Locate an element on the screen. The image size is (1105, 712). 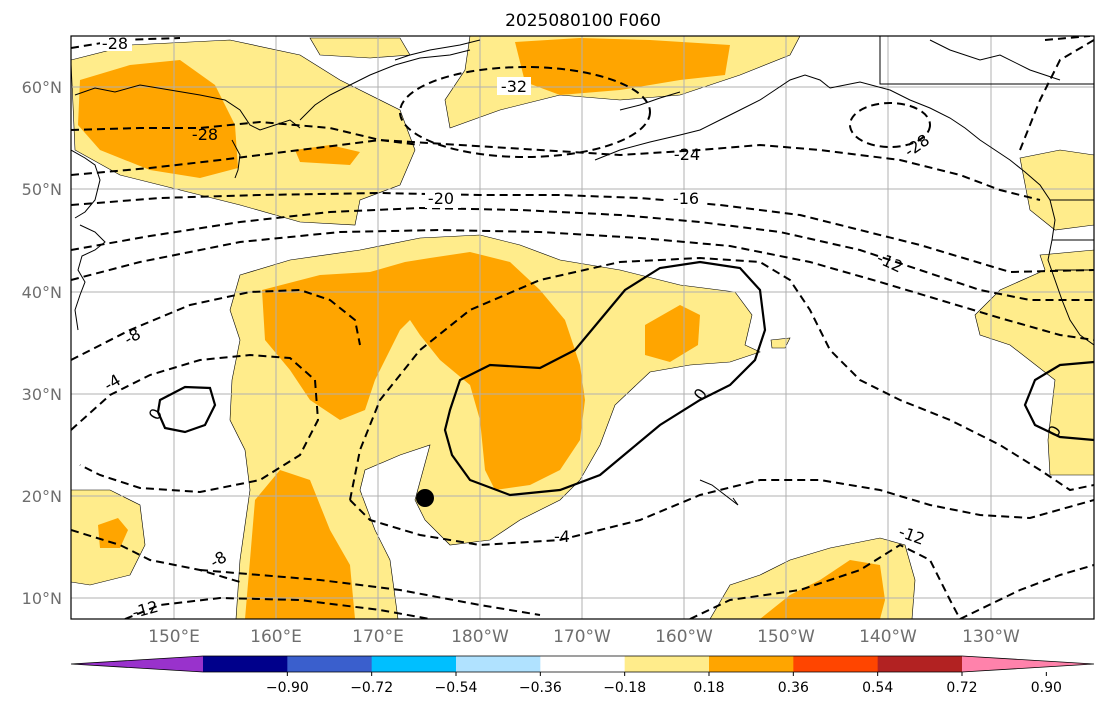
colorbar-extend-low is located at coordinates (137, 664).